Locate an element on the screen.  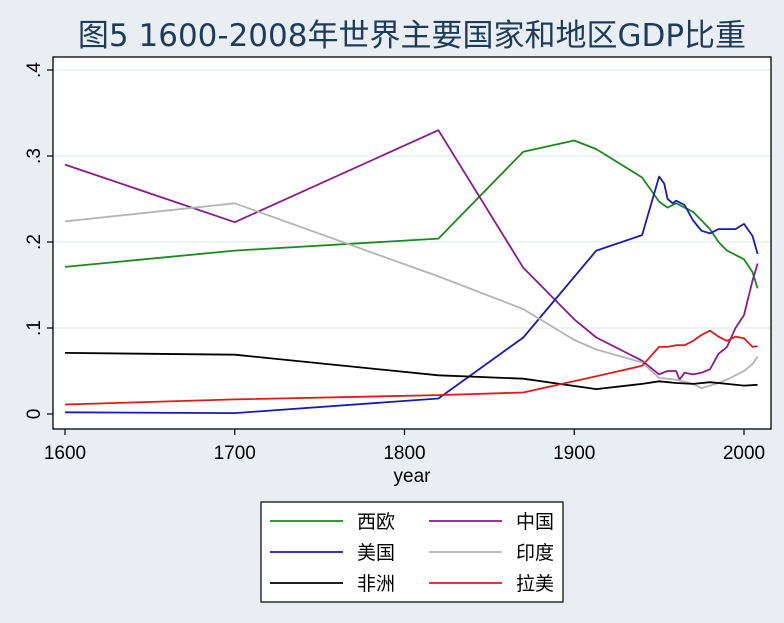
y-tick-label-4: .4 is located at coordinates (34, 70).